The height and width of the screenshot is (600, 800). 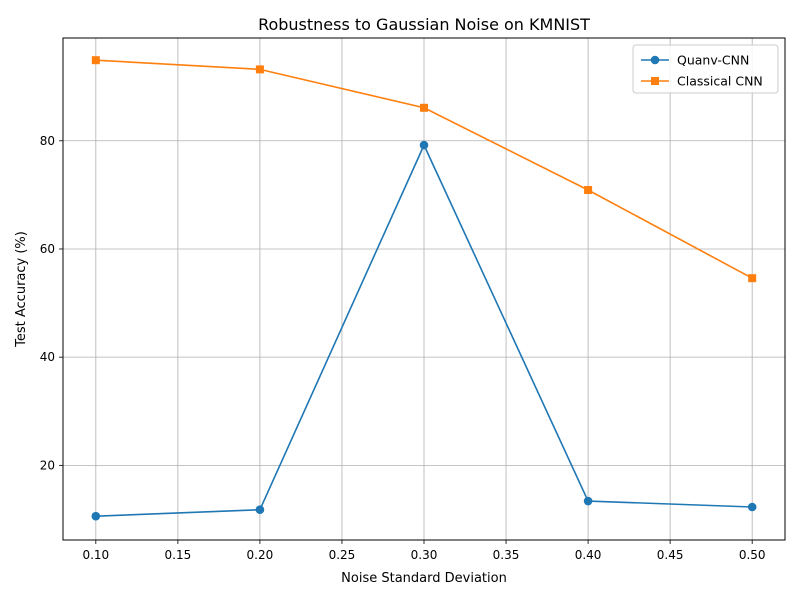 I want to click on legend: Quanv-CNN Classical CNN, so click(x=705, y=69).